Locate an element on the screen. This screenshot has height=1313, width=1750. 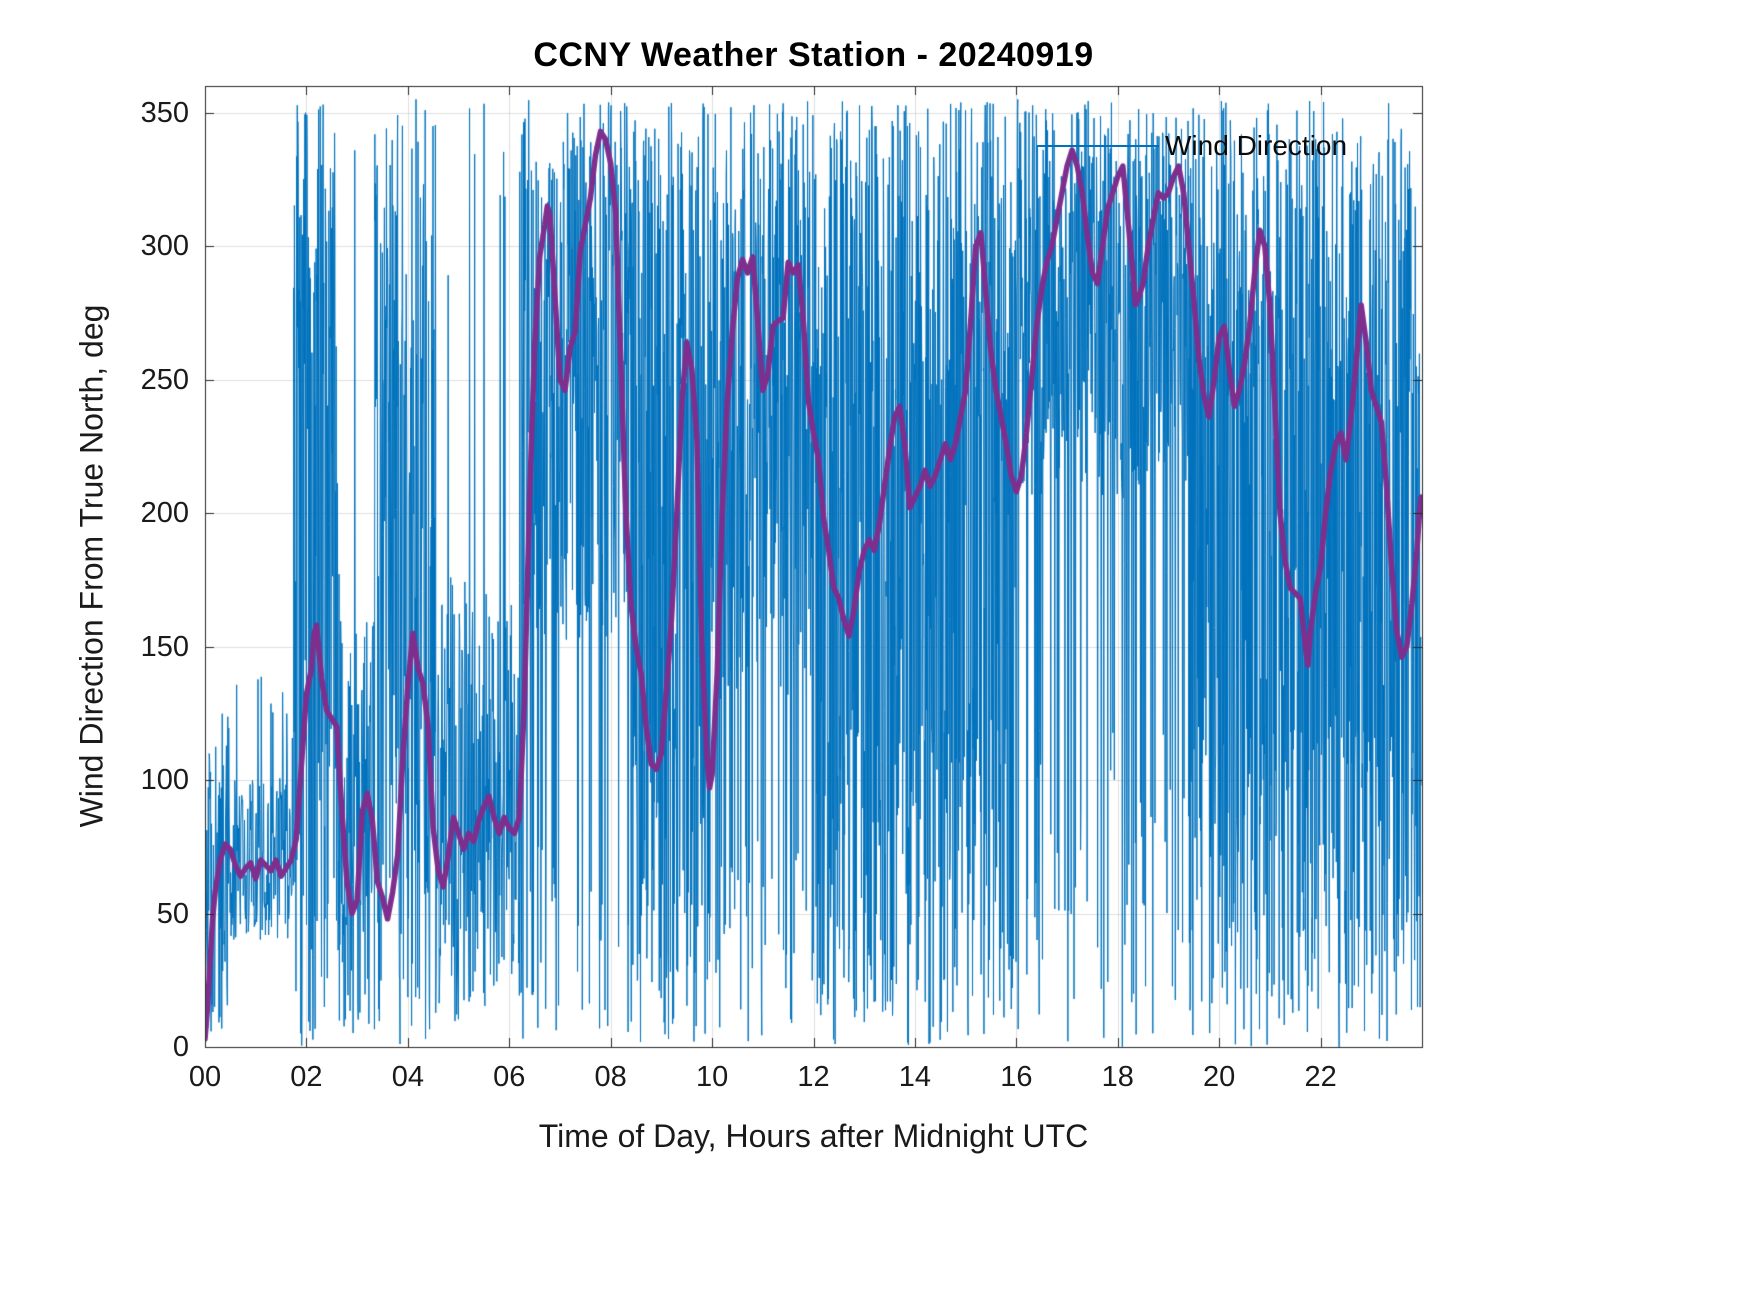
x-tick-label: 18 is located at coordinates (1117, 1077).